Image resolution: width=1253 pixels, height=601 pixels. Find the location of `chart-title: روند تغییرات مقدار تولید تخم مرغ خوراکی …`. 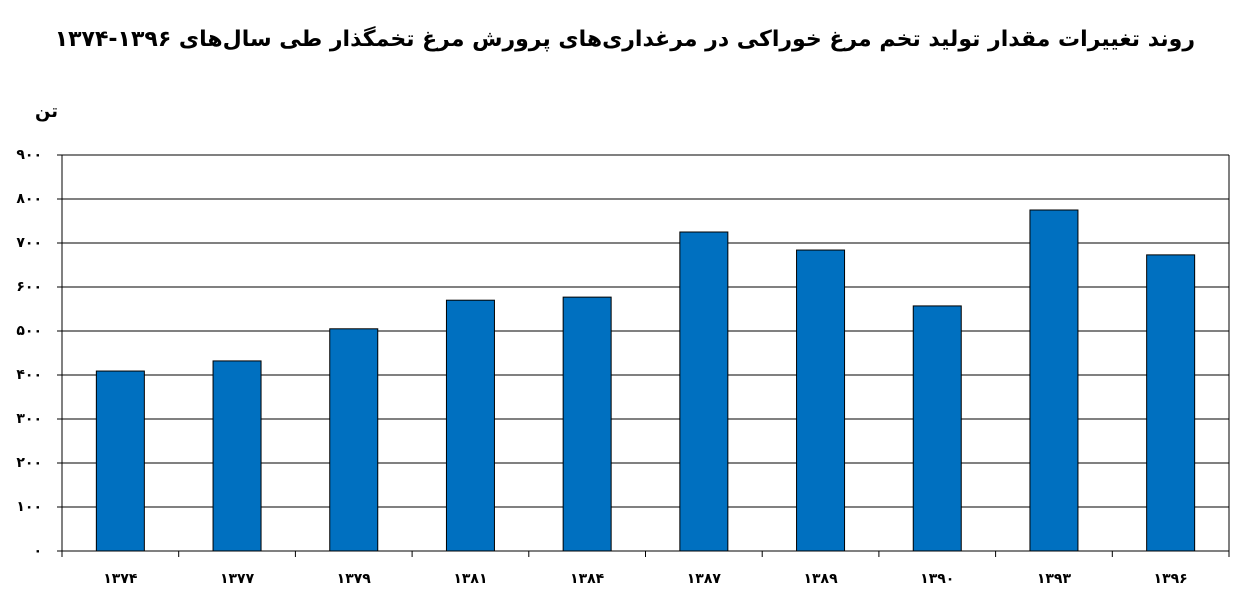

chart-title: روند تغییرات مقدار تولید تخم مرغ خوراکی … is located at coordinates (625, 38).